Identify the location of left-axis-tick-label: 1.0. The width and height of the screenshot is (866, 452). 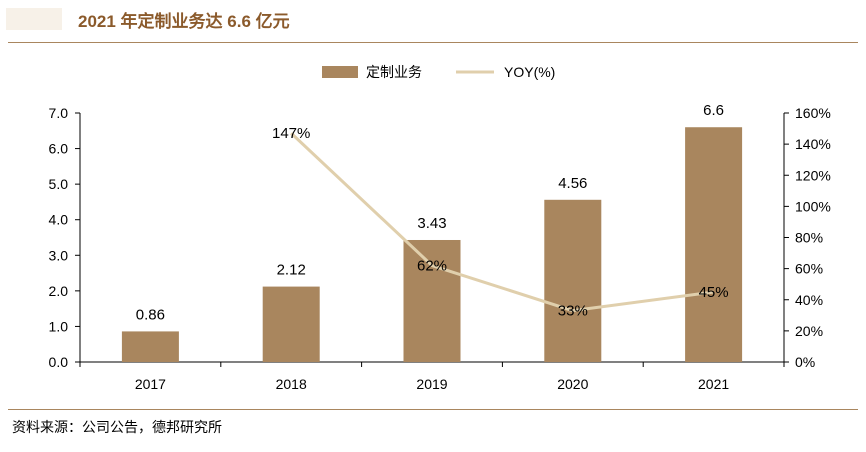
(59, 326).